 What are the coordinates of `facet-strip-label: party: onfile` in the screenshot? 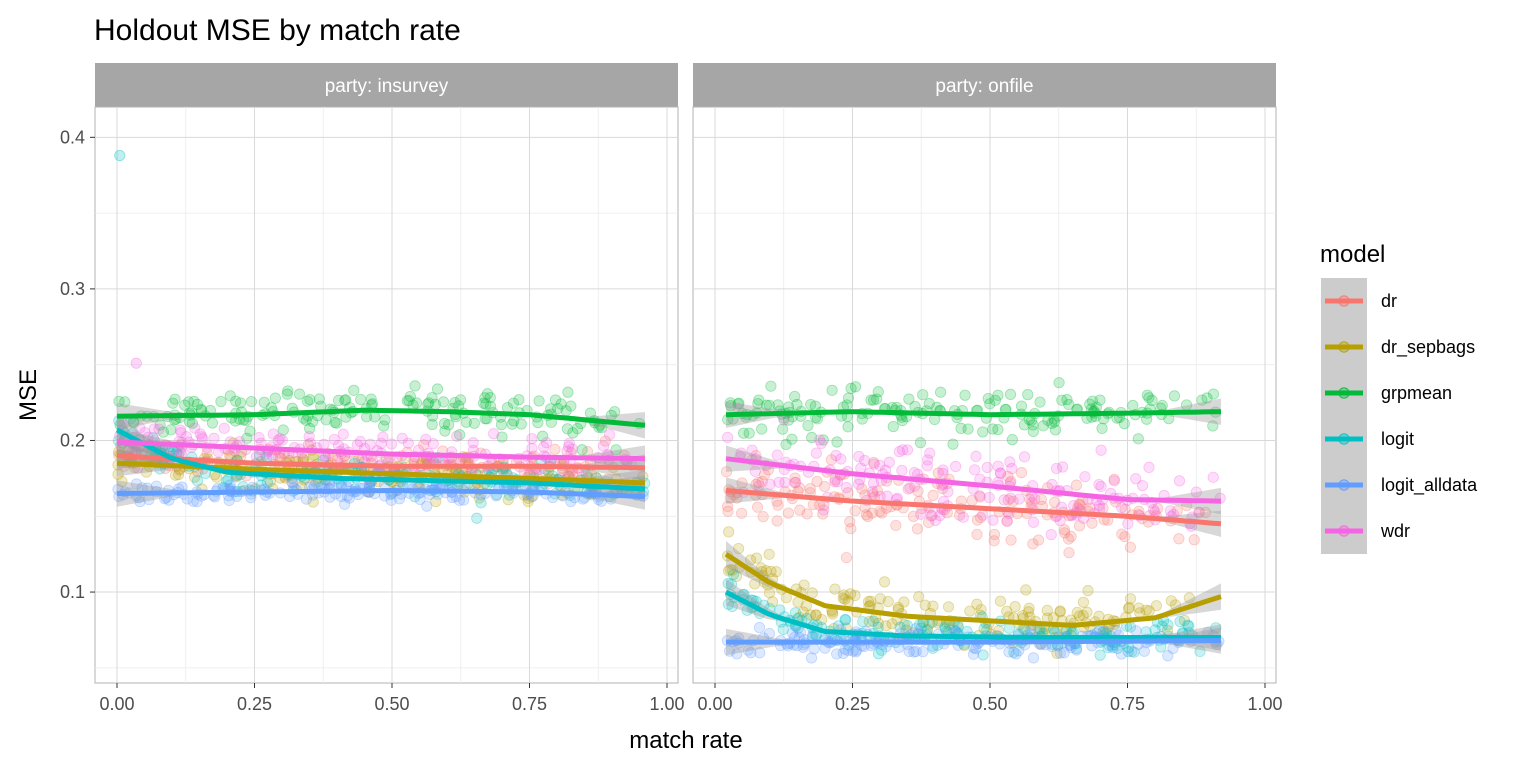 It's located at (984, 86).